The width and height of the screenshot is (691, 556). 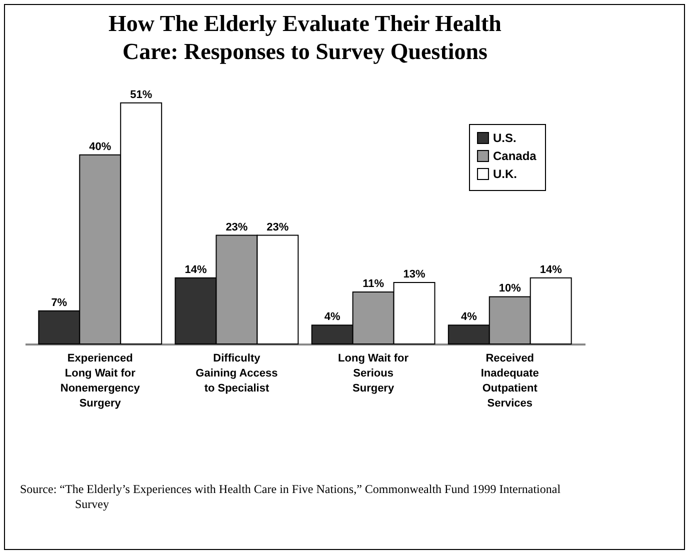 What do you see at coordinates (505, 174) in the screenshot?
I see `legend-label: U.K.` at bounding box center [505, 174].